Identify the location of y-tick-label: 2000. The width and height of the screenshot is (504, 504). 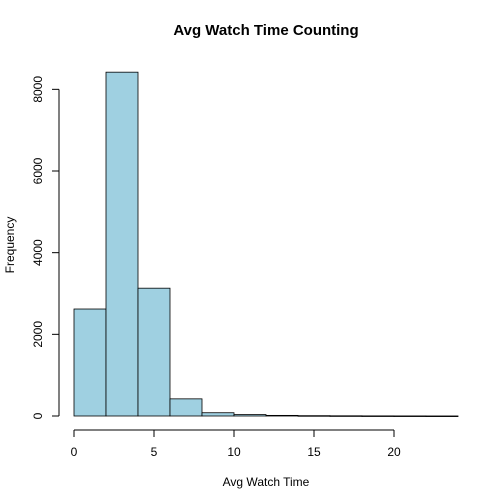
(38, 334).